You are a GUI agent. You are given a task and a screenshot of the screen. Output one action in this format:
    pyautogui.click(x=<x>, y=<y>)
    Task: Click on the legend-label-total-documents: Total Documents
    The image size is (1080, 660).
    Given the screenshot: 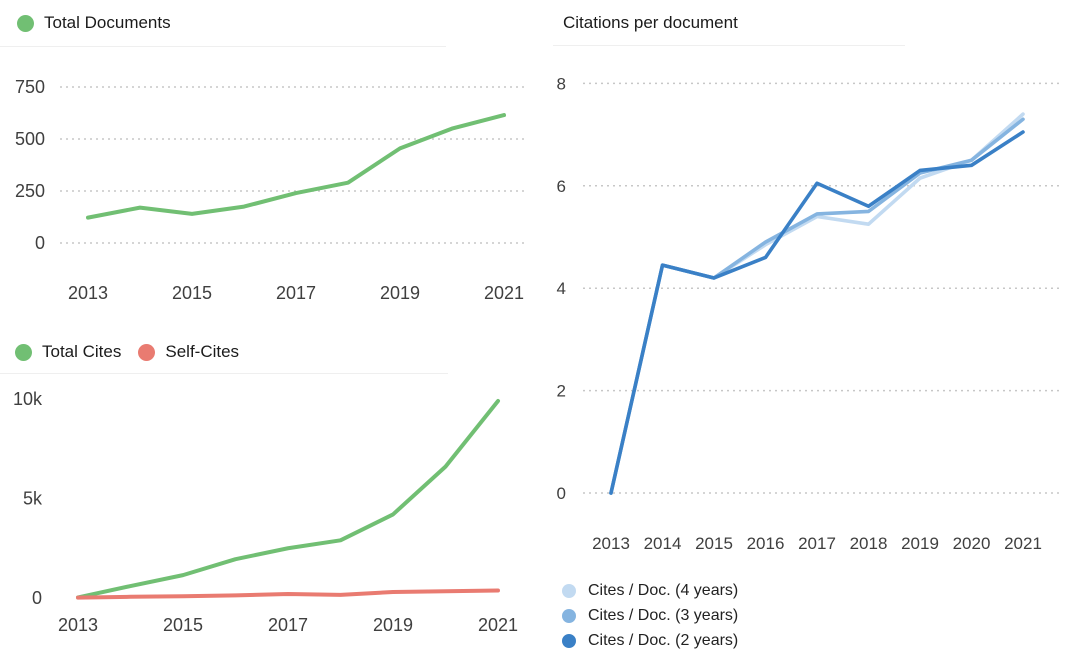 What is the action you would take?
    pyautogui.click(x=107, y=22)
    